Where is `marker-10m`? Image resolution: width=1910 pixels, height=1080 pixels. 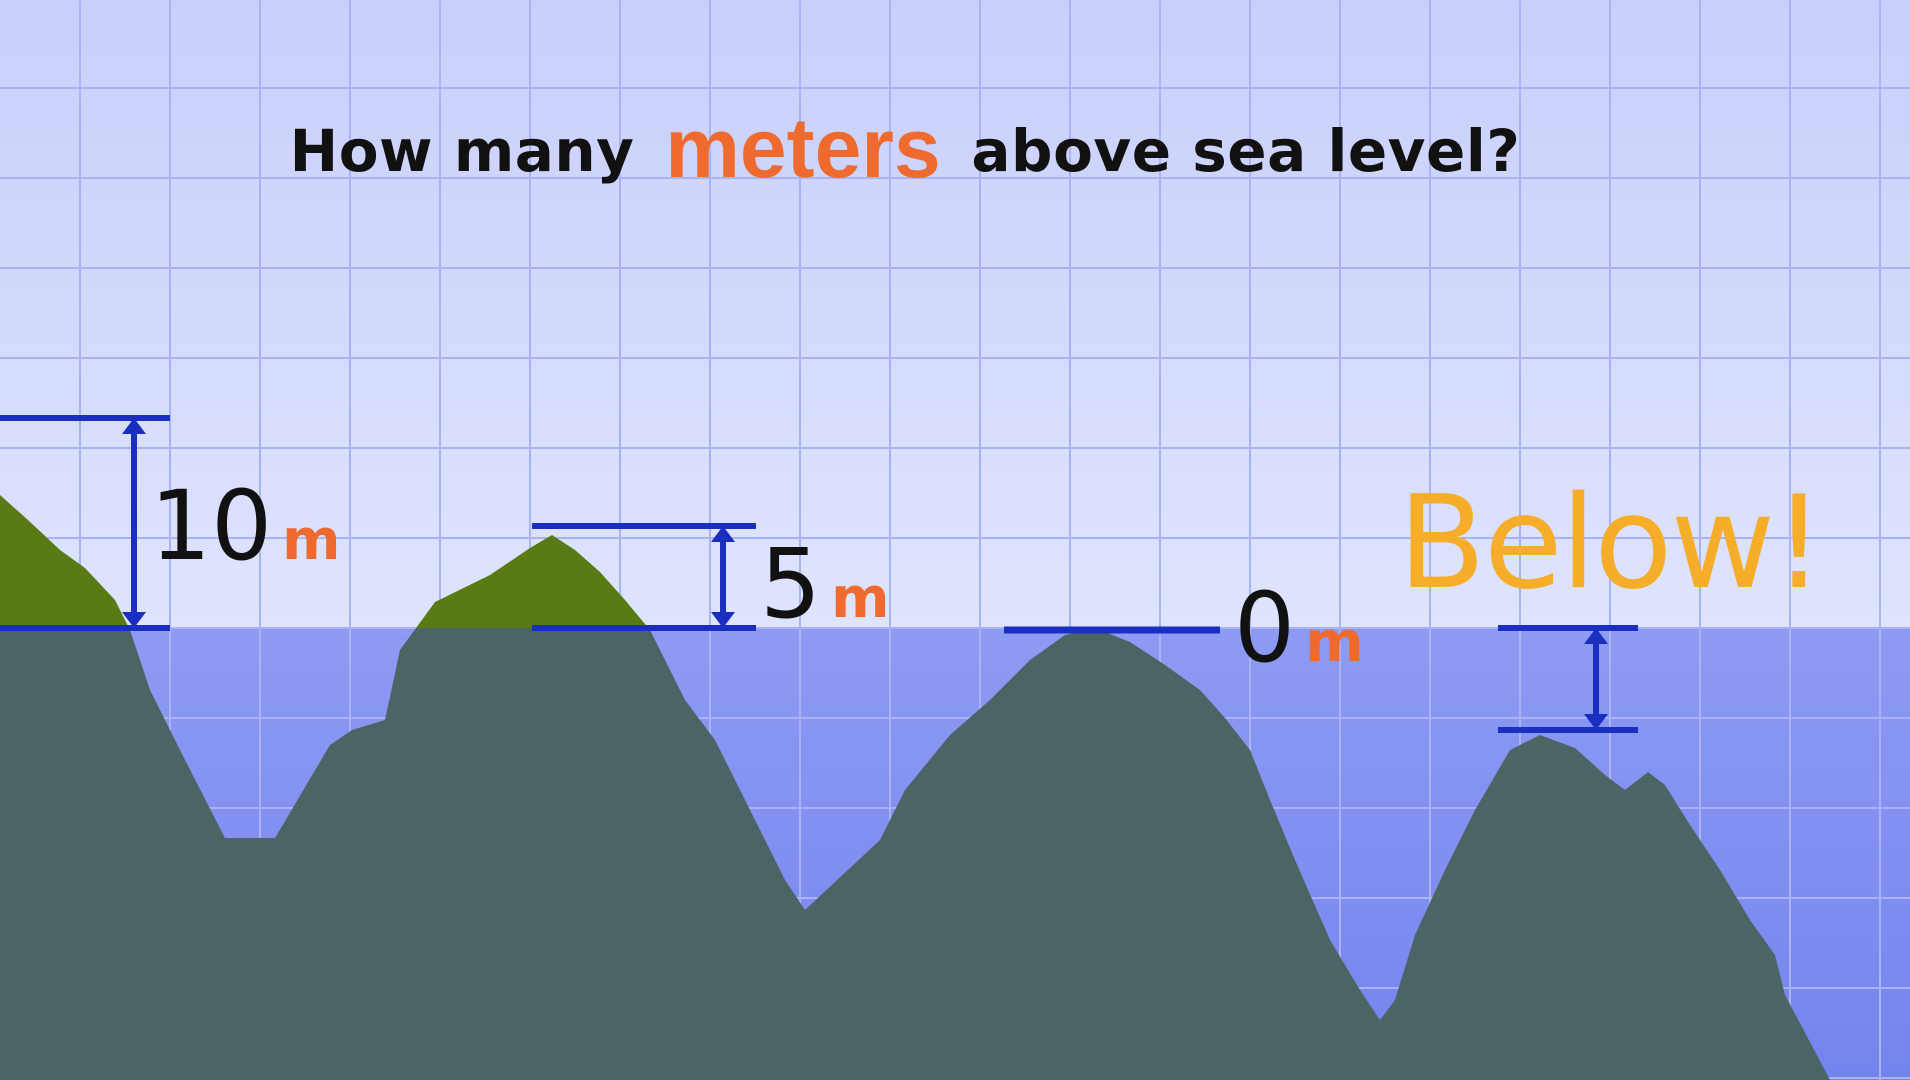 marker-10m is located at coordinates (85, 523).